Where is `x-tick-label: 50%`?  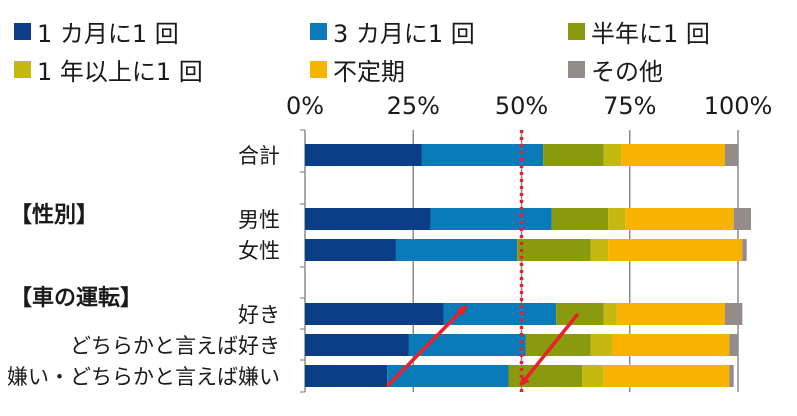 x-tick-label: 50% is located at coordinates (521, 106).